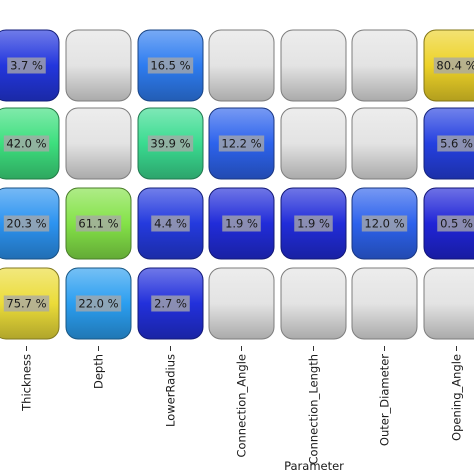 The width and height of the screenshot is (474, 474). I want to click on x-tick-label: Outer_Diameter, so click(385, 400).